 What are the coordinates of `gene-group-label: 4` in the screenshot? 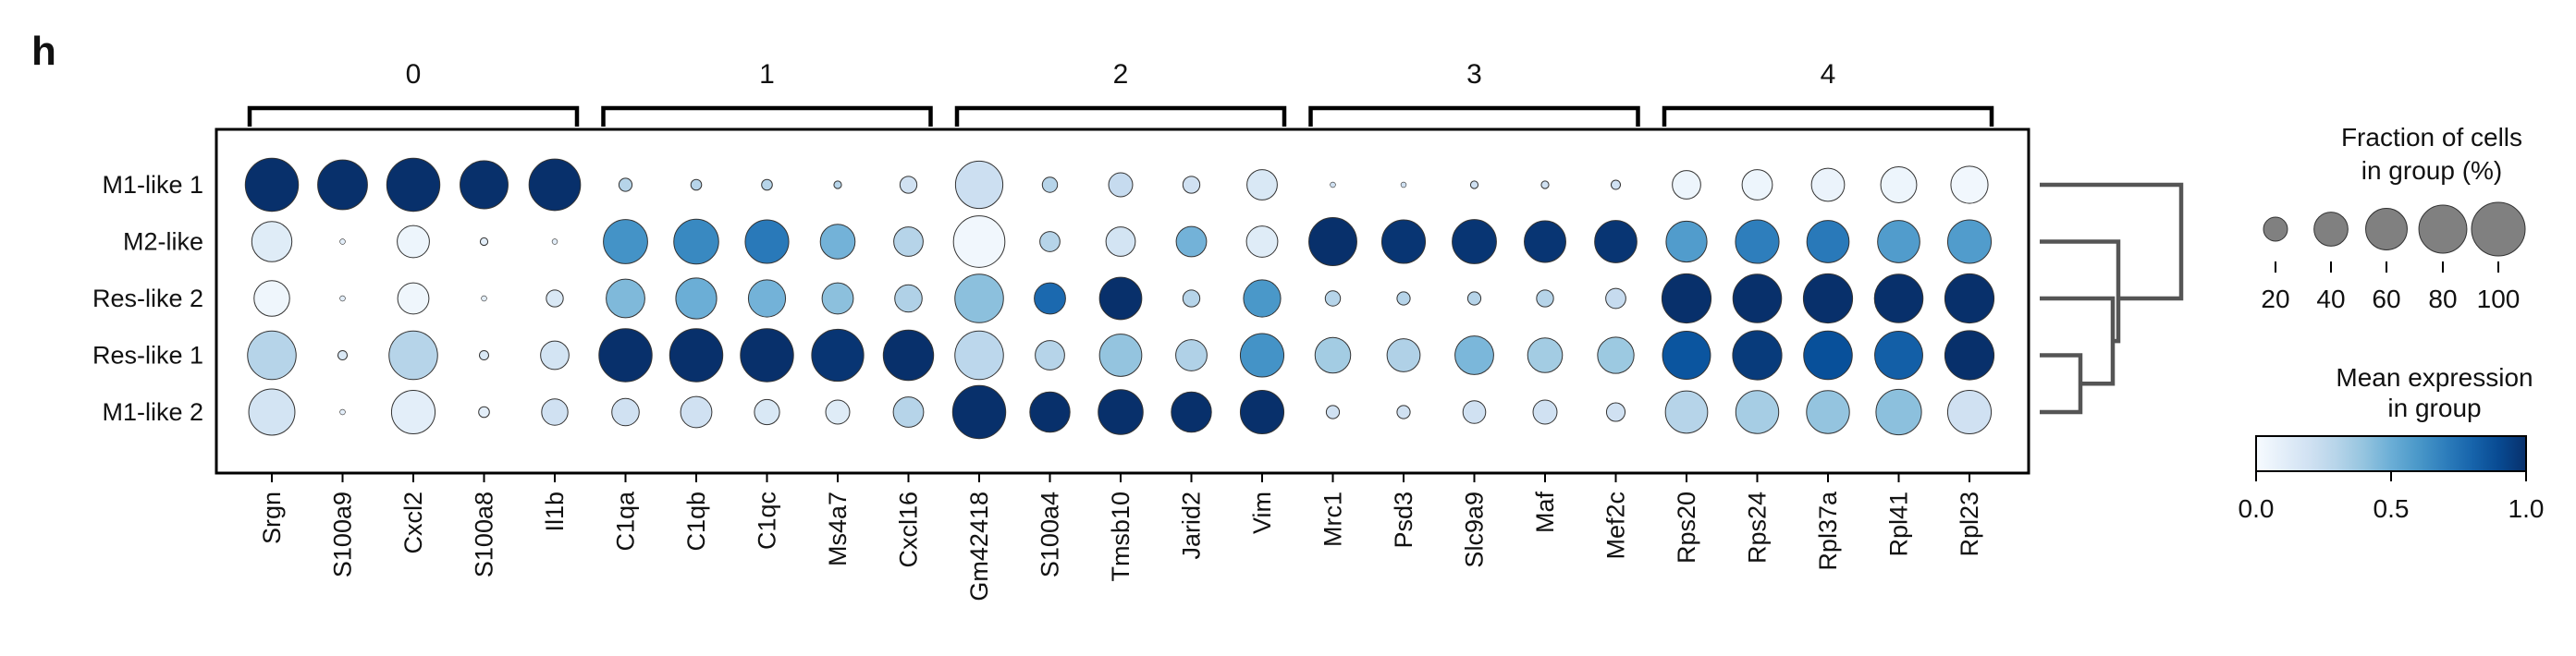 It's located at (1828, 74).